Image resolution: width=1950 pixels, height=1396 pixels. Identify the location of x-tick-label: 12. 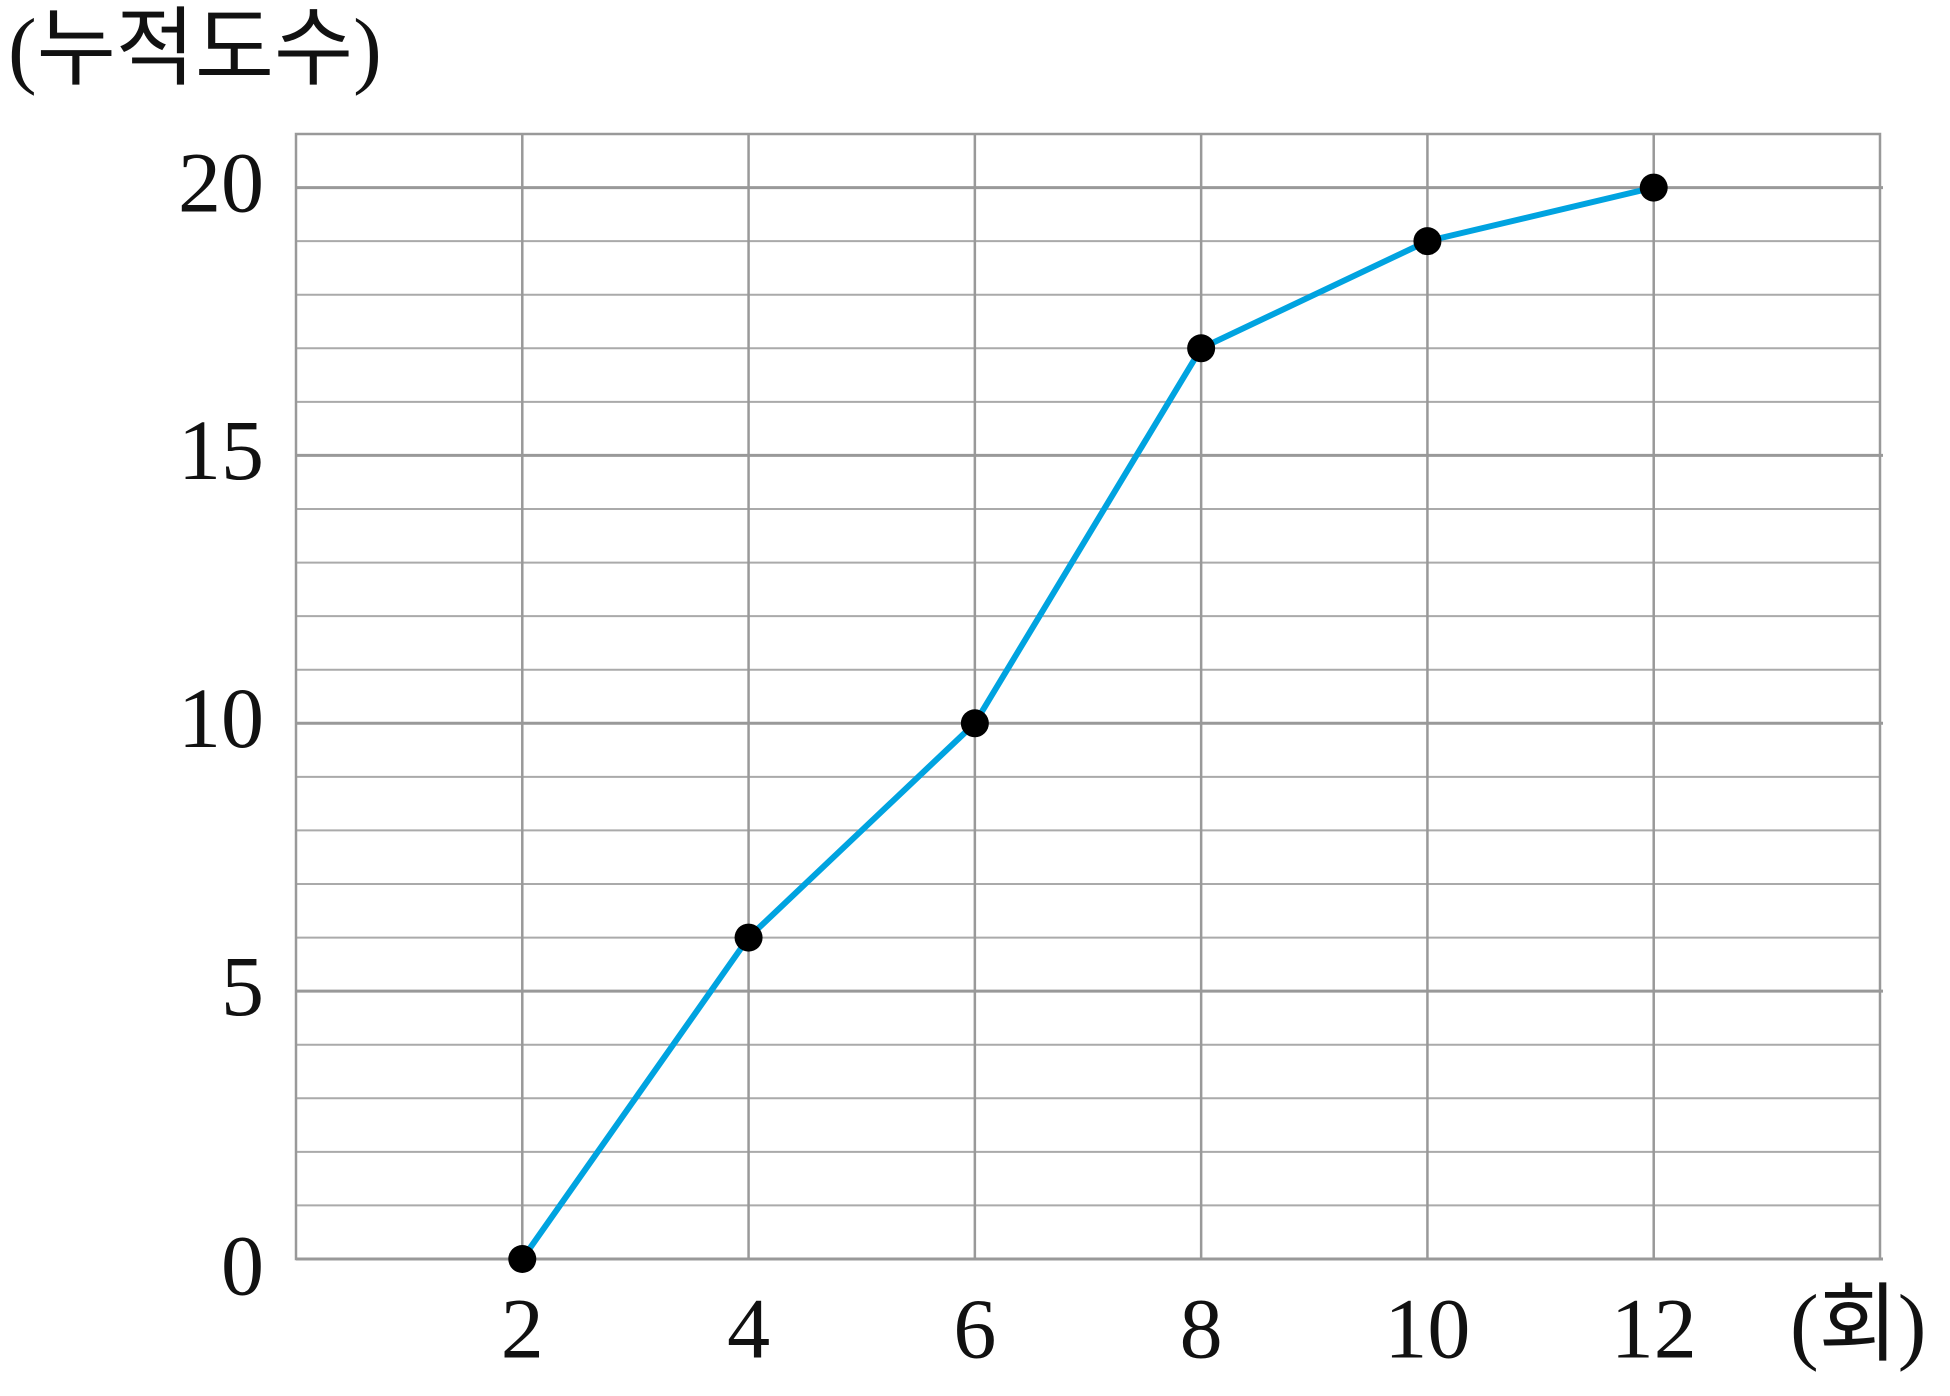
(1654, 1329).